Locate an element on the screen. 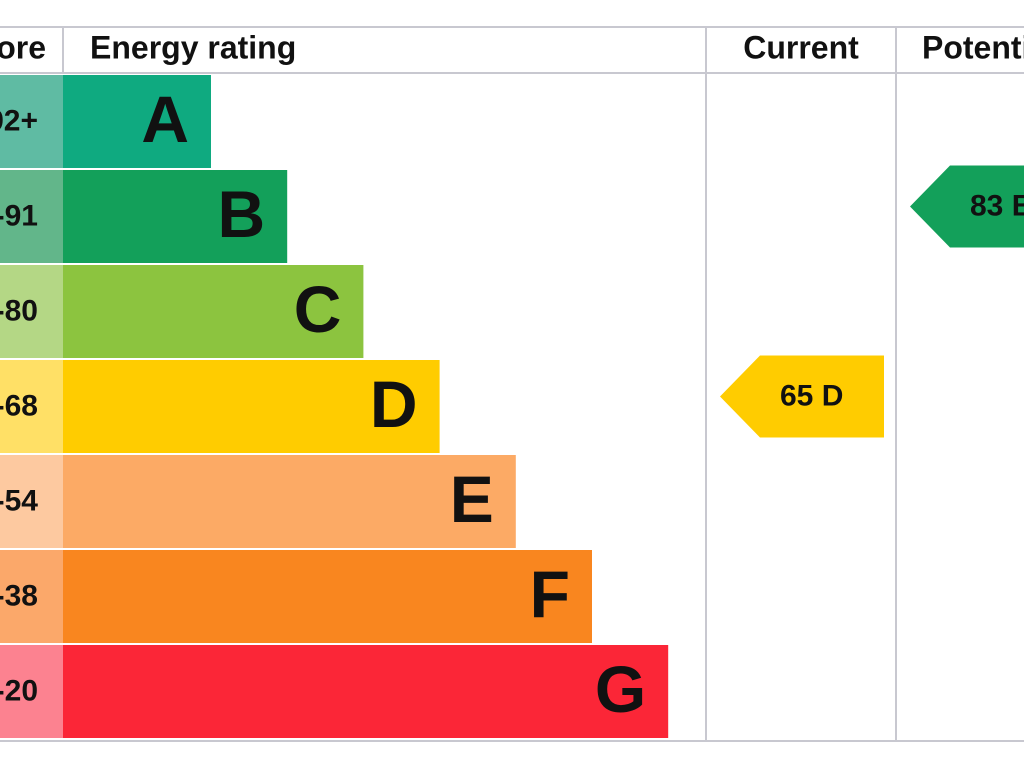  rating-letter: C is located at coordinates (318, 309).